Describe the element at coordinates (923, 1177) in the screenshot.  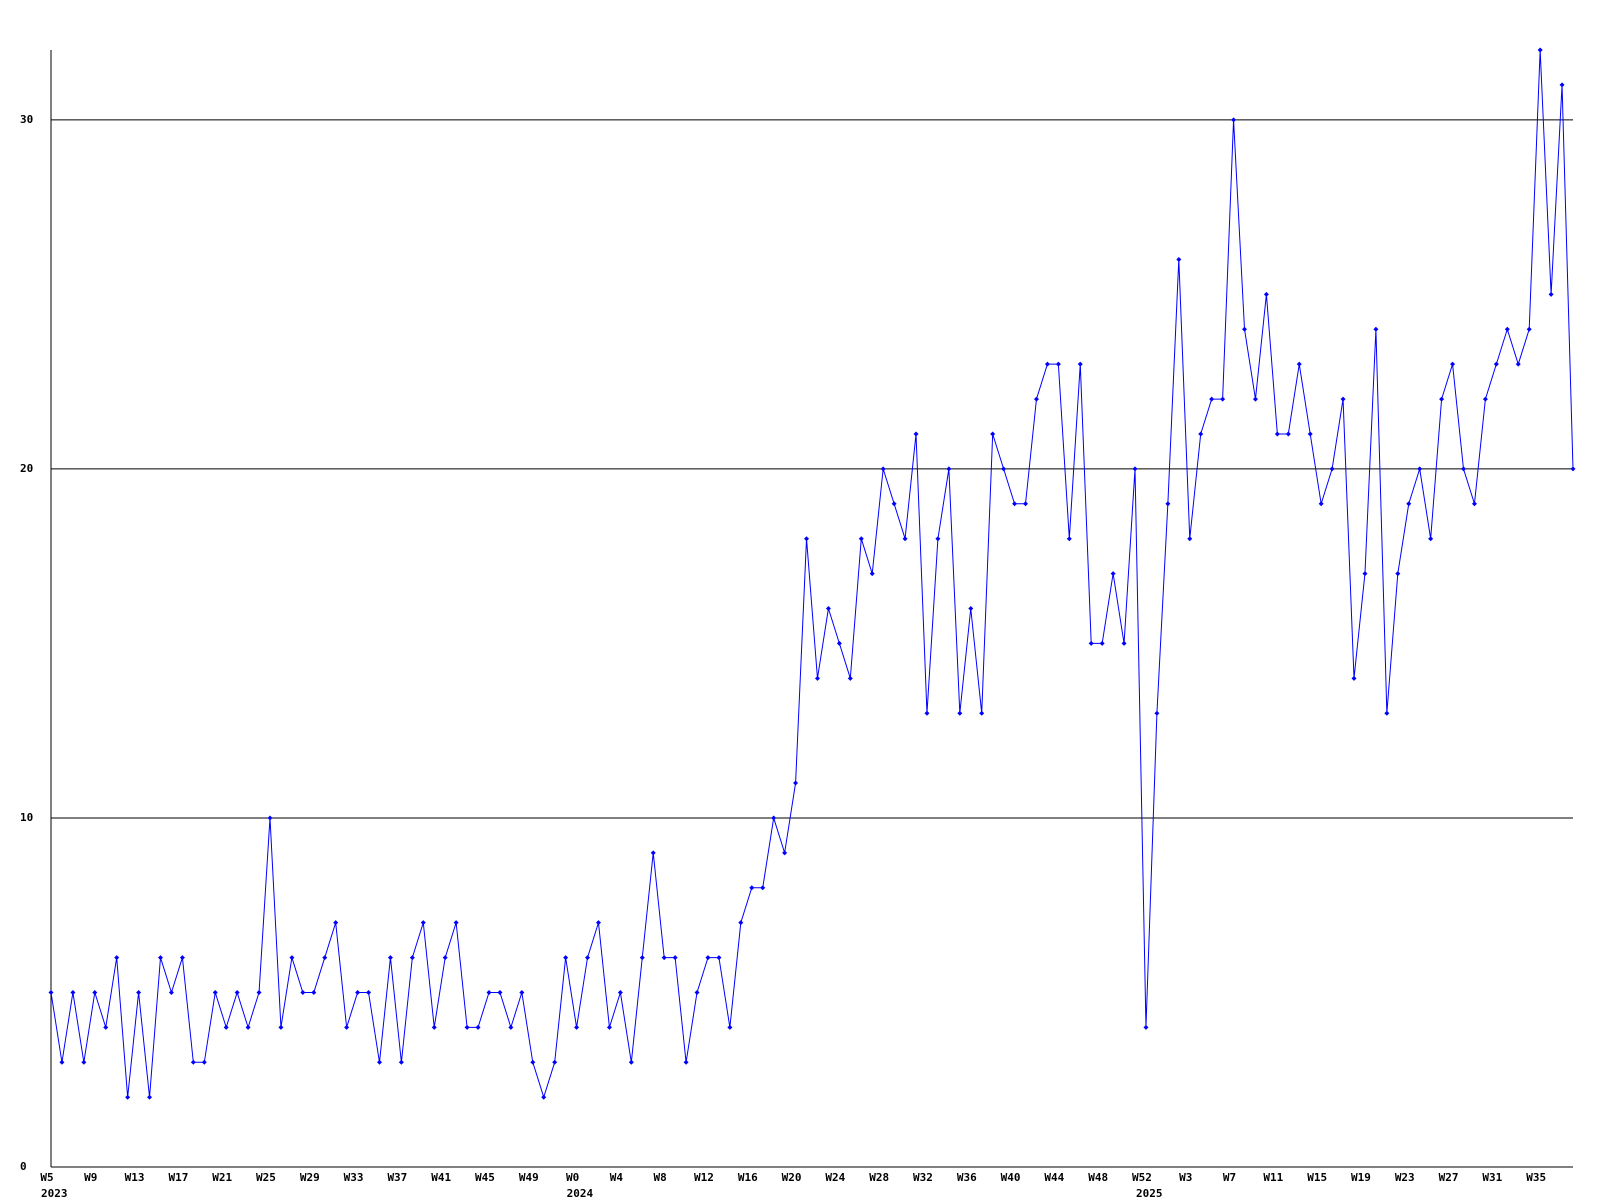
I see `x-tick-label: W32` at that location.